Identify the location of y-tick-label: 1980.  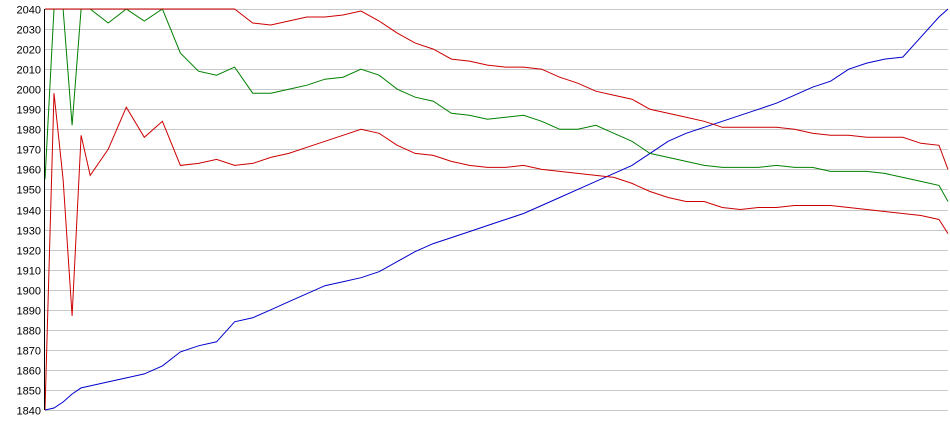
(29, 131).